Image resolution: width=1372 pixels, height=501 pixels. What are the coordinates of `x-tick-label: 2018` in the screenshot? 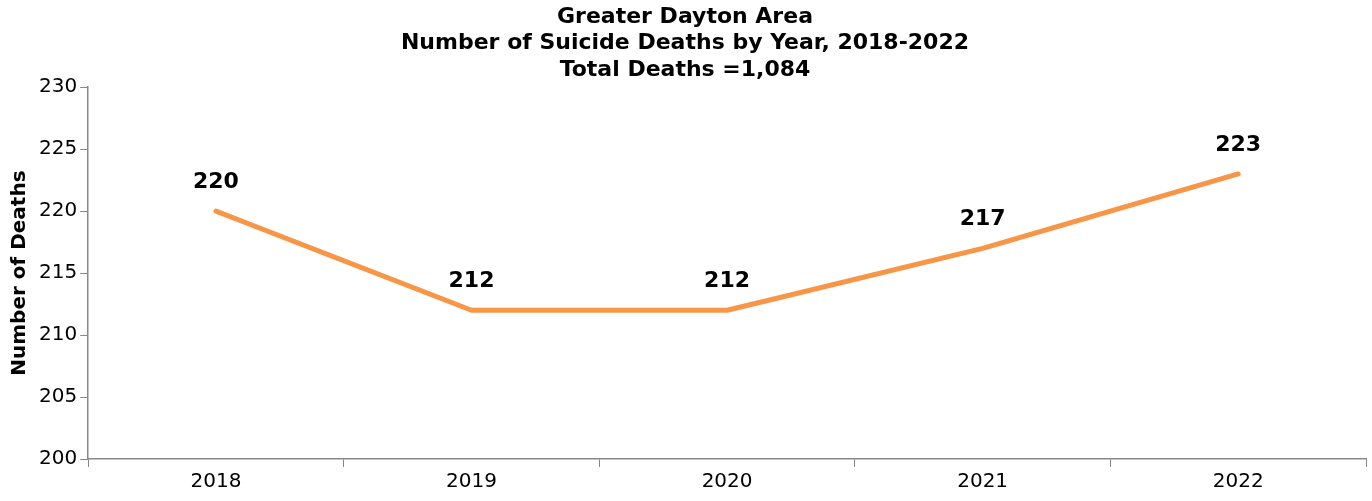 It's located at (216, 480).